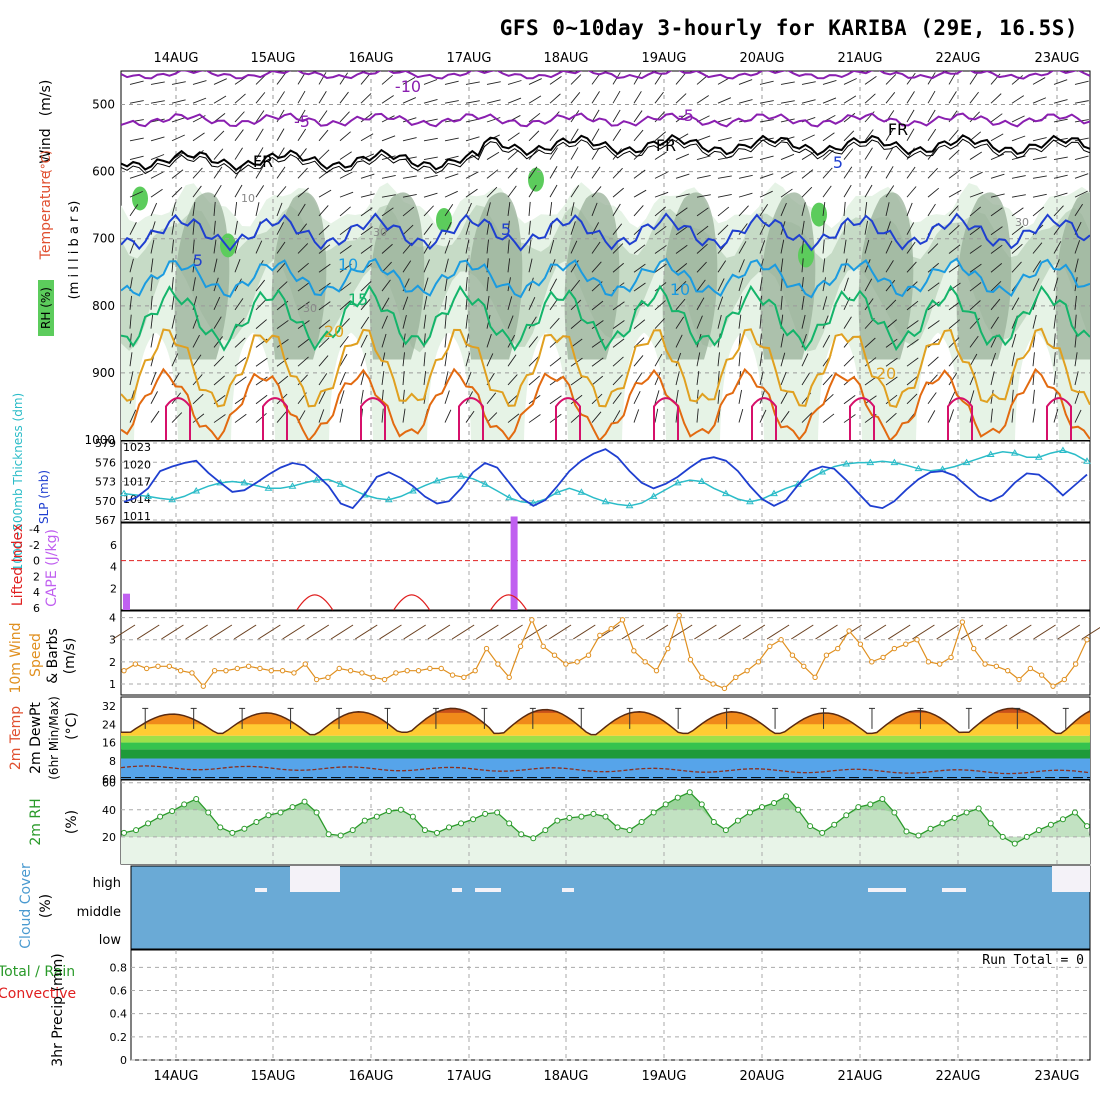  What do you see at coordinates (898, 129) in the screenshot?
I see `contour-label-5: FR` at bounding box center [898, 129].